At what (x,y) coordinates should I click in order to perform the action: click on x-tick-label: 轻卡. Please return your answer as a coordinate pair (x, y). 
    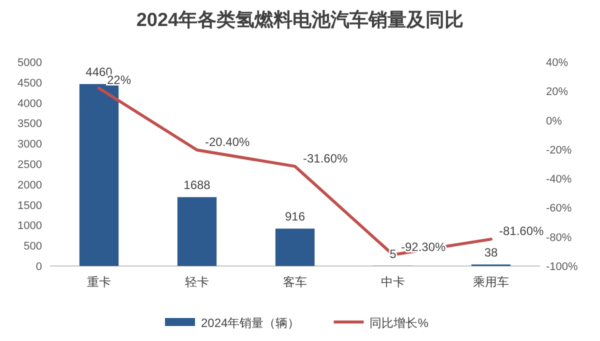
    Looking at the image, I should click on (197, 282).